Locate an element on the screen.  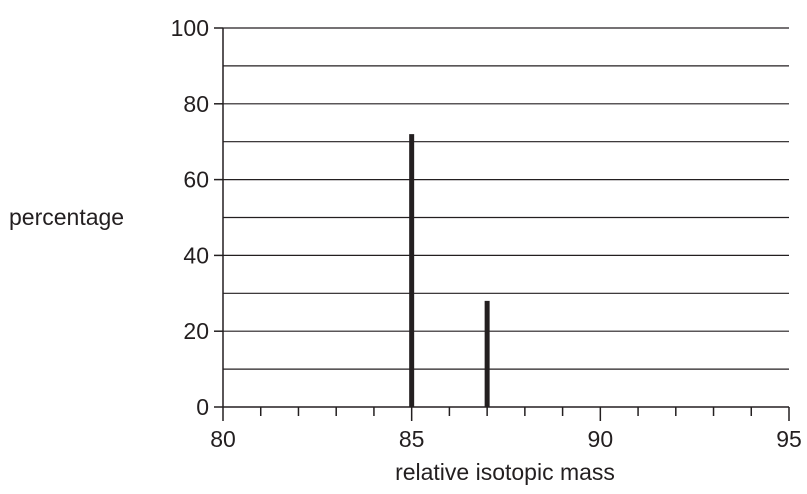
spectrum-lines is located at coordinates (449, 270).